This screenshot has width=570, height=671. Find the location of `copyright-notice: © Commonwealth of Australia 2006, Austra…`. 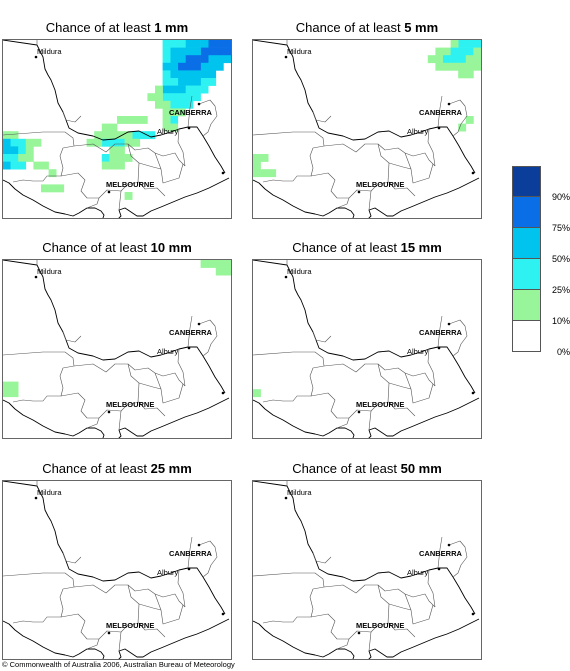

copyright-notice: © Commonwealth of Australia 2006, Austra… is located at coordinates (118, 664).